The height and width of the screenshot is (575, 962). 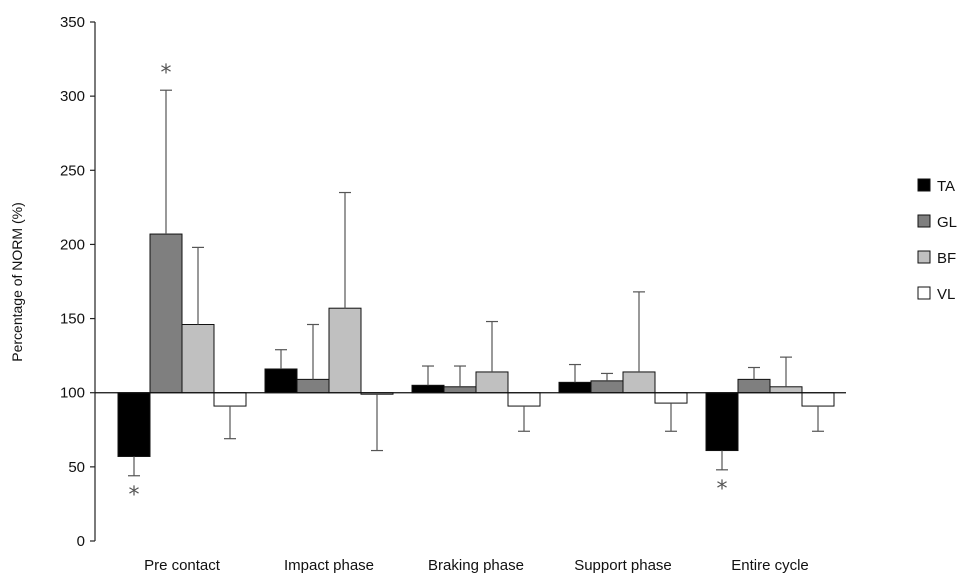 I want to click on category-label: Braking phase, so click(x=476, y=565).